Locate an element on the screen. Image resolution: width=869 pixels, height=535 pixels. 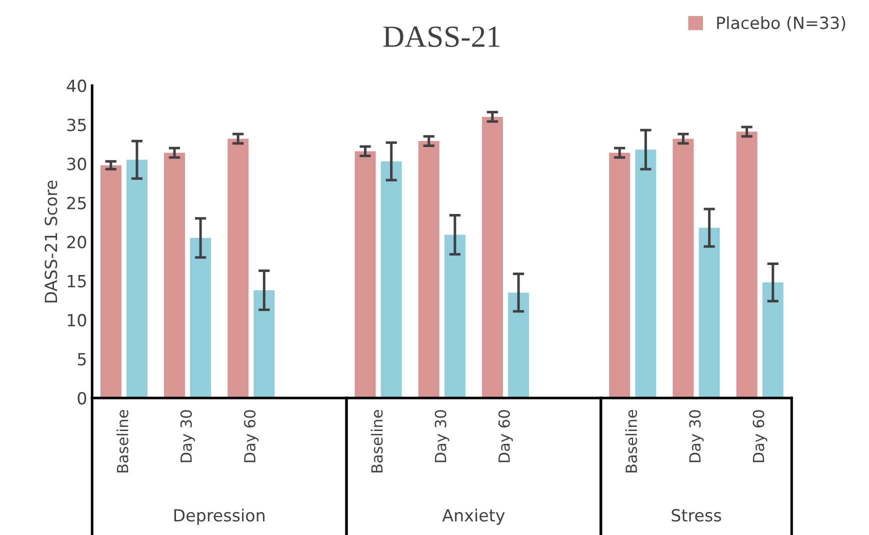
text: Anxiety is located at coordinates (473, 516).